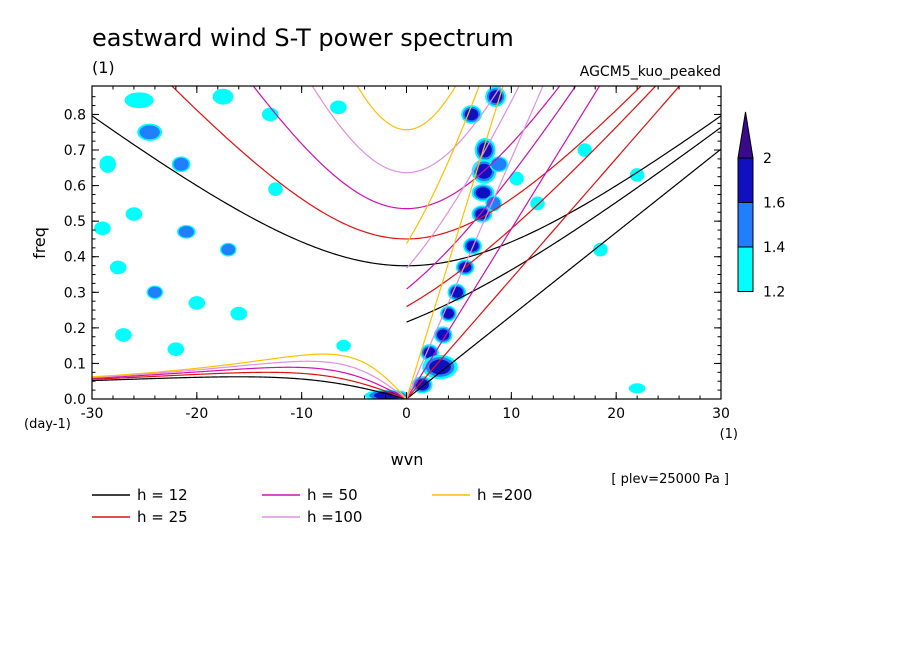 This screenshot has width=904, height=654. I want to click on rossby-curve-h50, so click(249, 382).